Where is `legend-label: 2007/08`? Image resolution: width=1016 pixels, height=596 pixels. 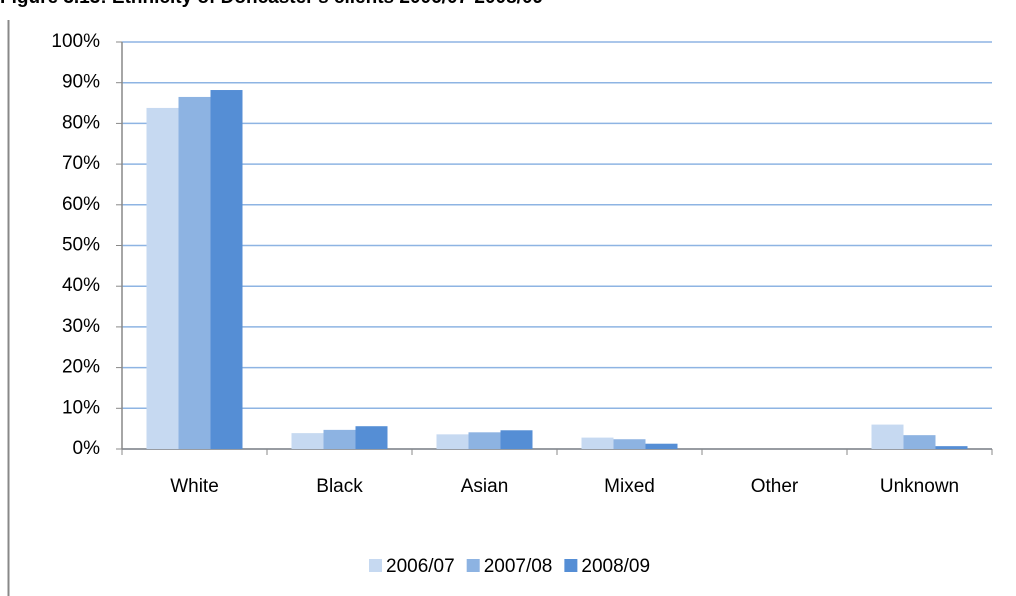 legend-label: 2007/08 is located at coordinates (518, 566).